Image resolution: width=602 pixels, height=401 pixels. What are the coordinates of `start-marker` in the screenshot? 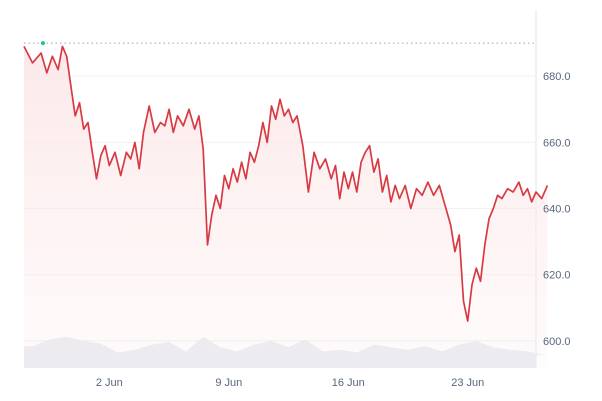 It's located at (43, 43).